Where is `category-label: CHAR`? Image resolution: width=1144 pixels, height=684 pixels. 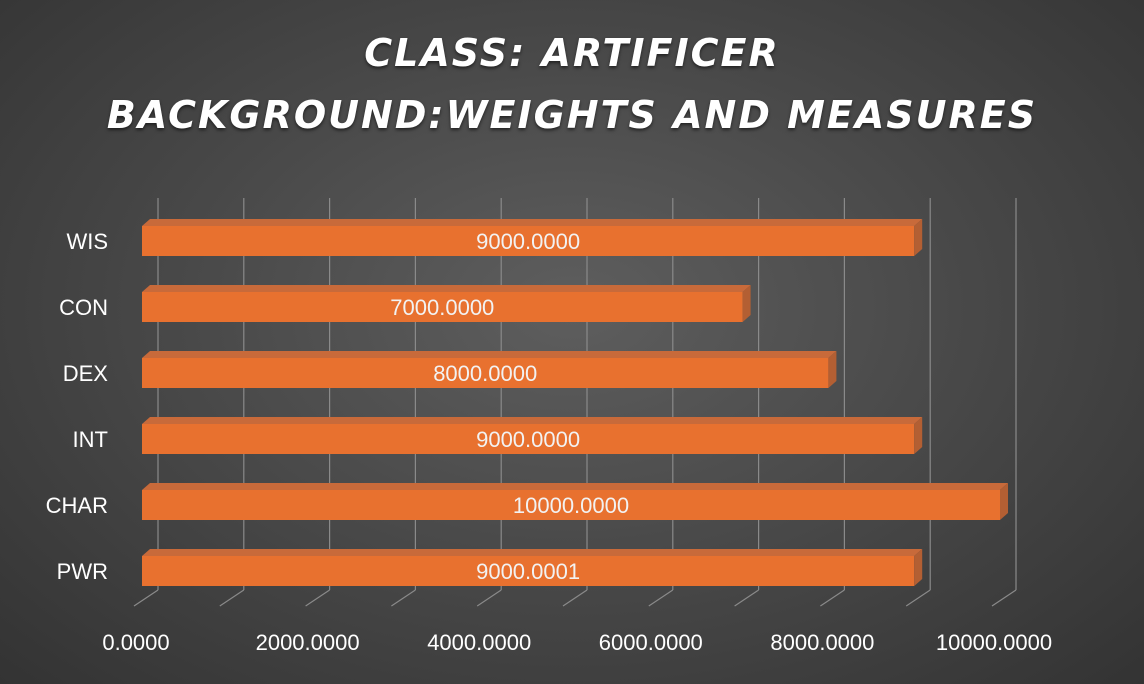
category-label: CHAR is located at coordinates (77, 505).